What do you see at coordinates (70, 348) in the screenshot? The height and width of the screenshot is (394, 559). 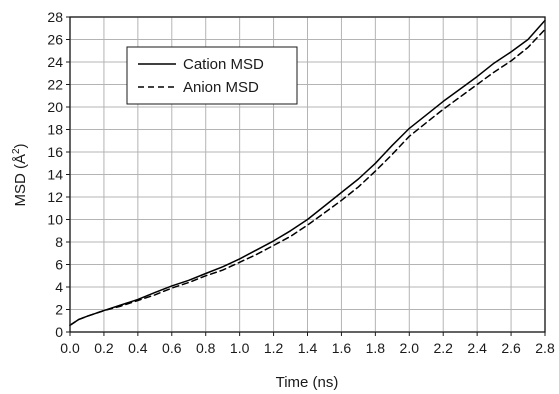 I see `x-tick-label: 0.0` at bounding box center [70, 348].